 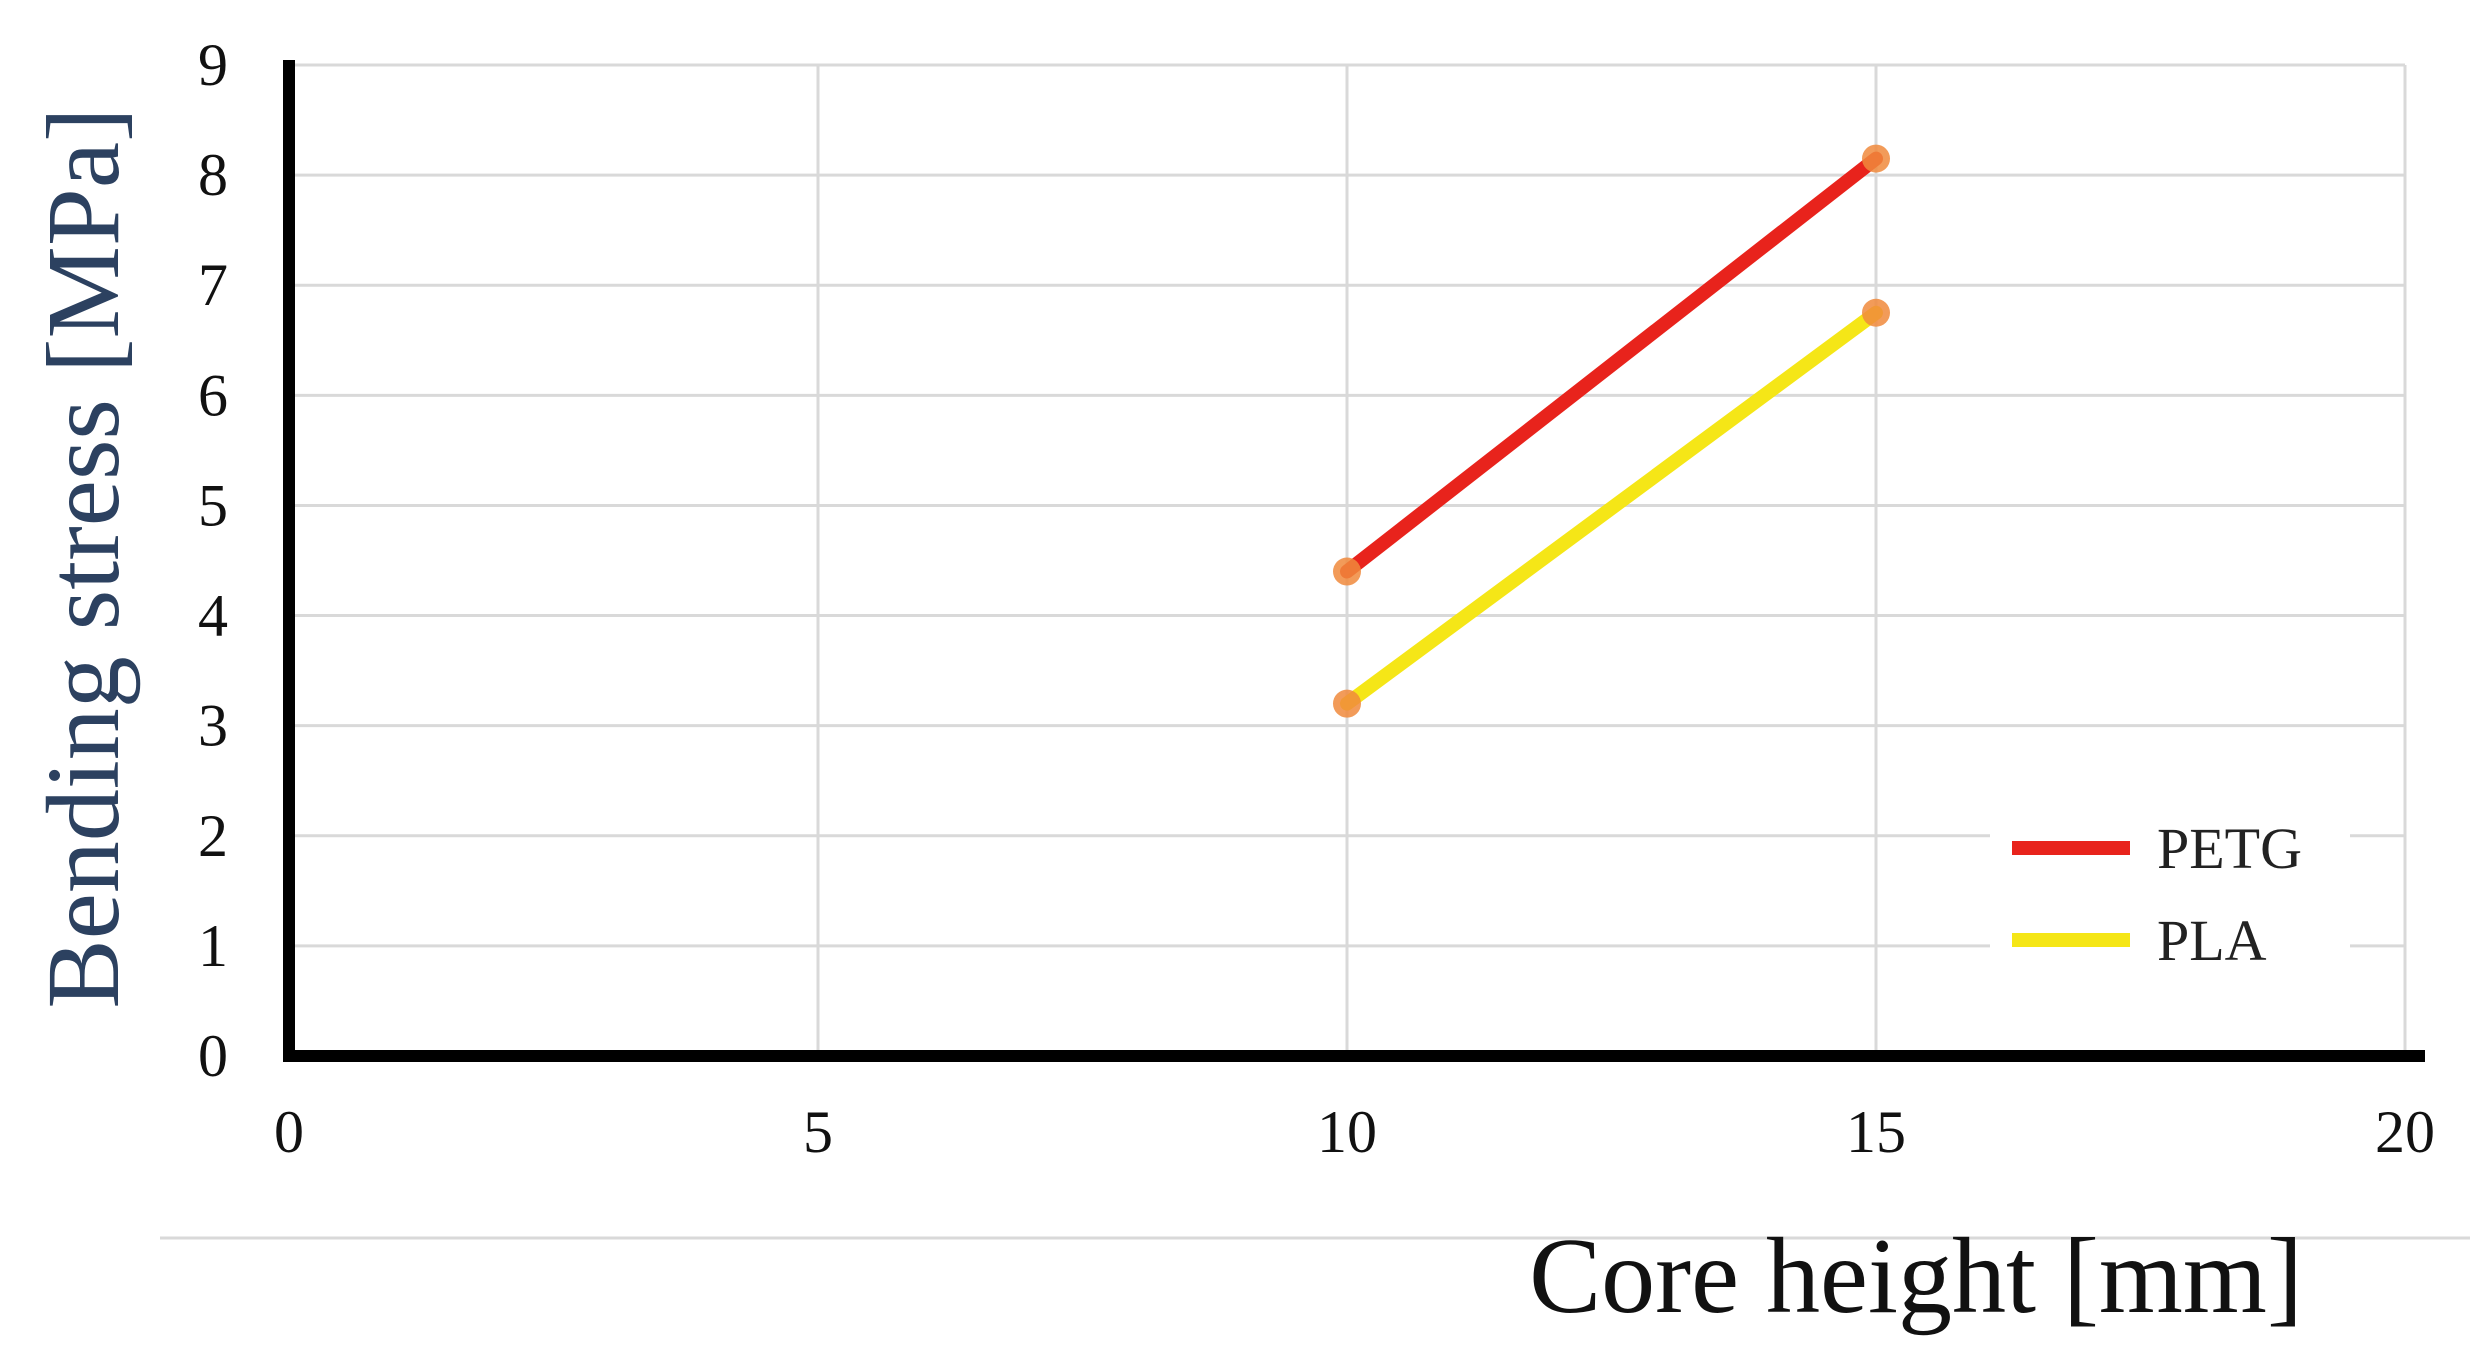 I want to click on y-tick-label: 0, so click(x=213, y=1056).